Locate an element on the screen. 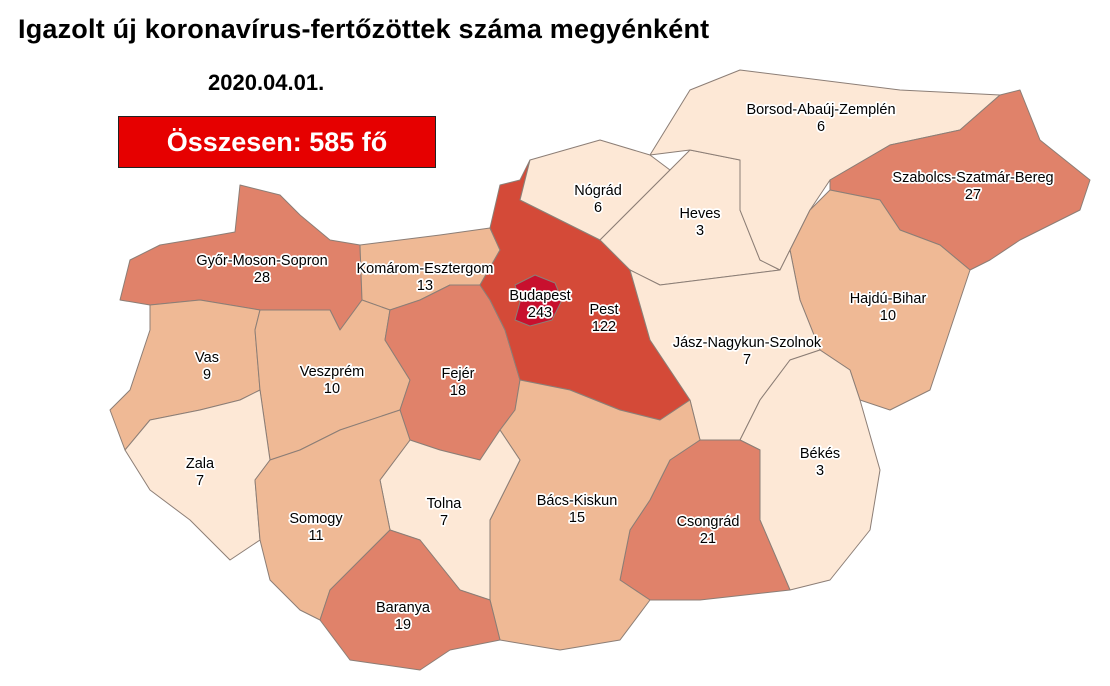  county-name: Szabolcs-Szatmár-Bereg is located at coordinates (972, 178).